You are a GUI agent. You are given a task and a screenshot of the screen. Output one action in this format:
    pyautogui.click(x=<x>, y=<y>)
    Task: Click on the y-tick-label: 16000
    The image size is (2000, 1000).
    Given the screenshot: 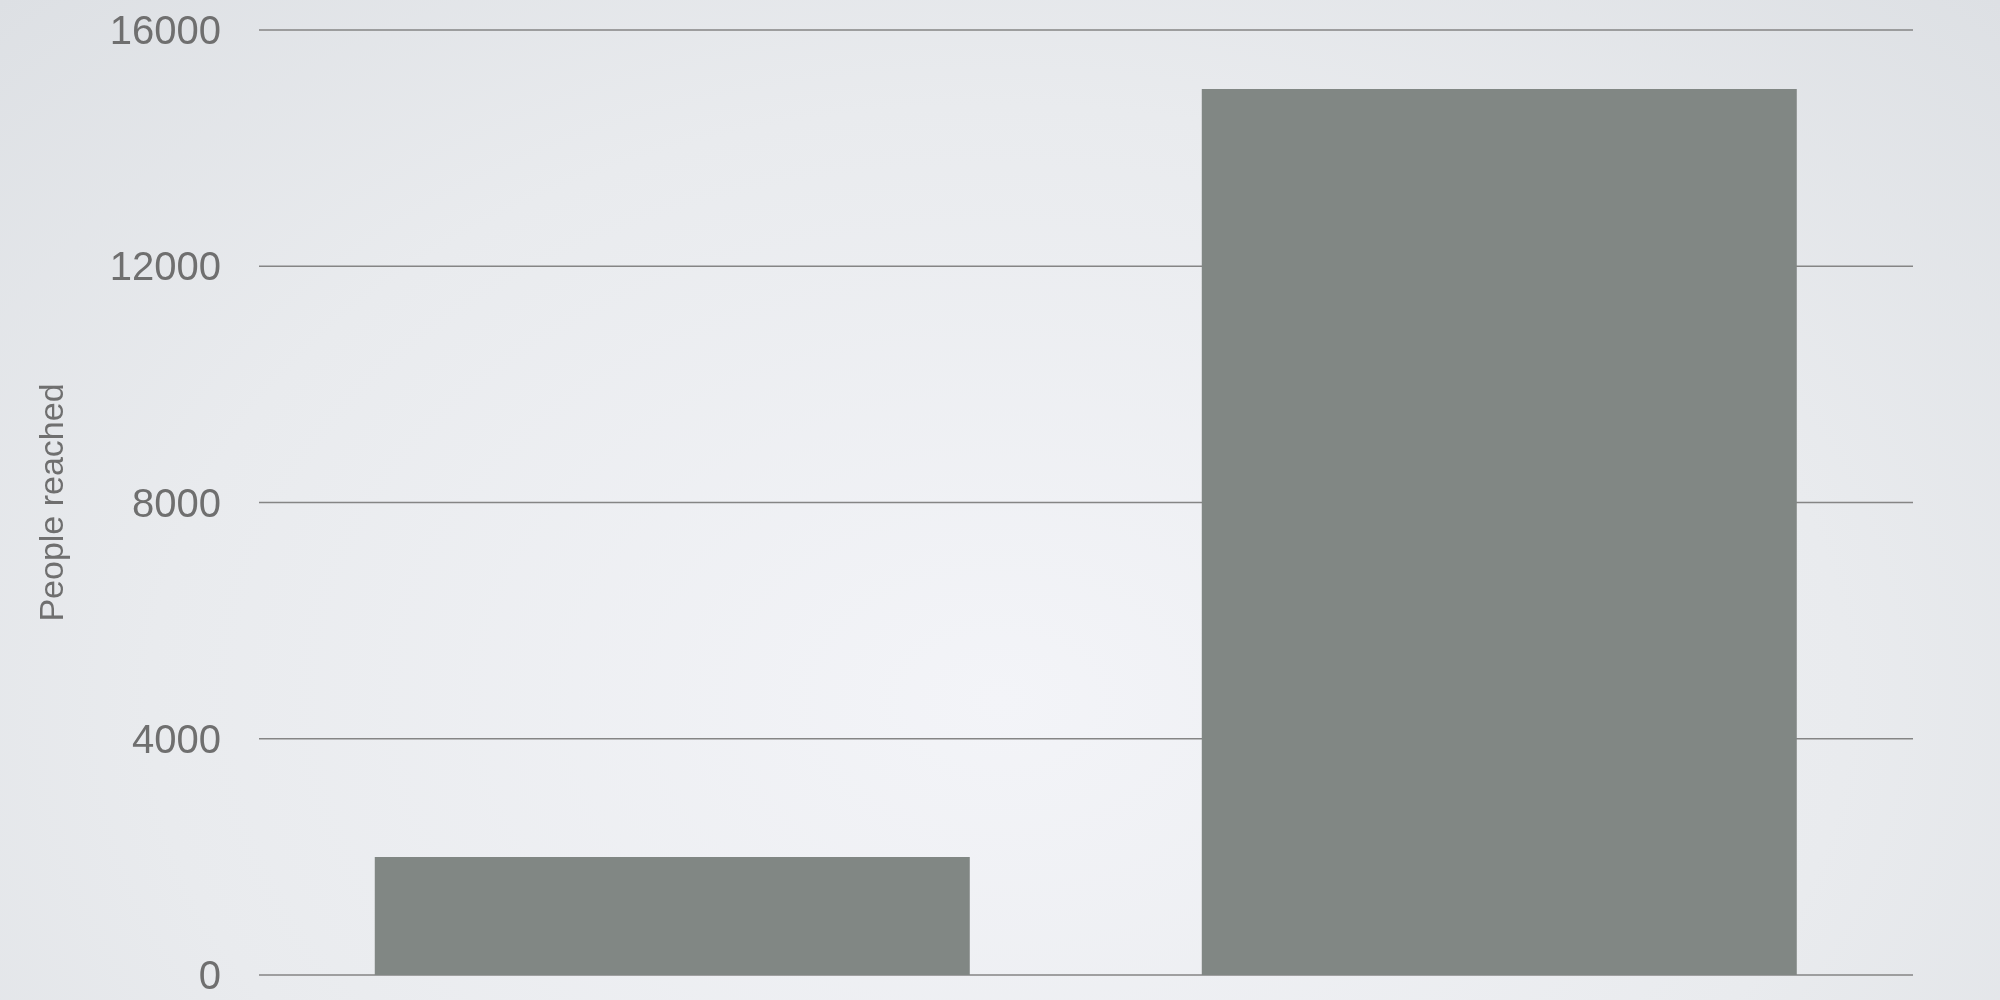 What is the action you would take?
    pyautogui.click(x=165, y=30)
    